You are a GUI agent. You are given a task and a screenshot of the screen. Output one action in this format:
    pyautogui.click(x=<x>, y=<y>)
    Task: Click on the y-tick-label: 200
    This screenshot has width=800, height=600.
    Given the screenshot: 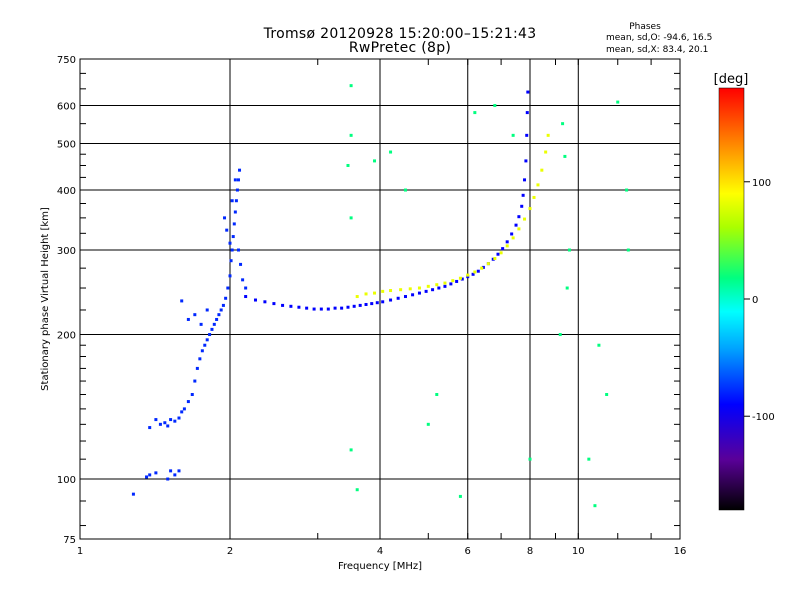 What is the action you would take?
    pyautogui.click(x=66, y=336)
    